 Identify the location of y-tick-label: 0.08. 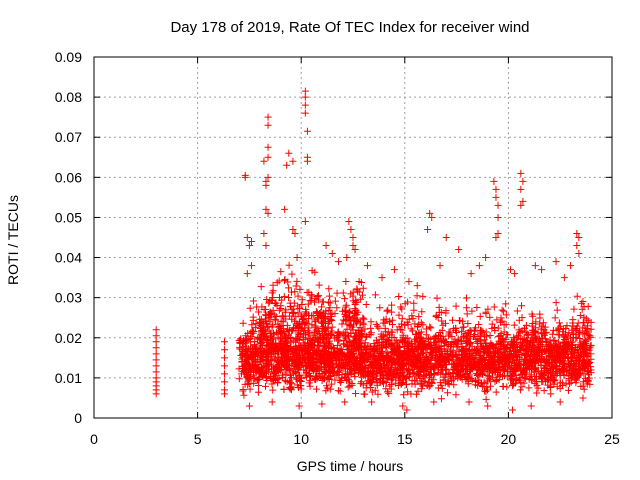
(68, 97).